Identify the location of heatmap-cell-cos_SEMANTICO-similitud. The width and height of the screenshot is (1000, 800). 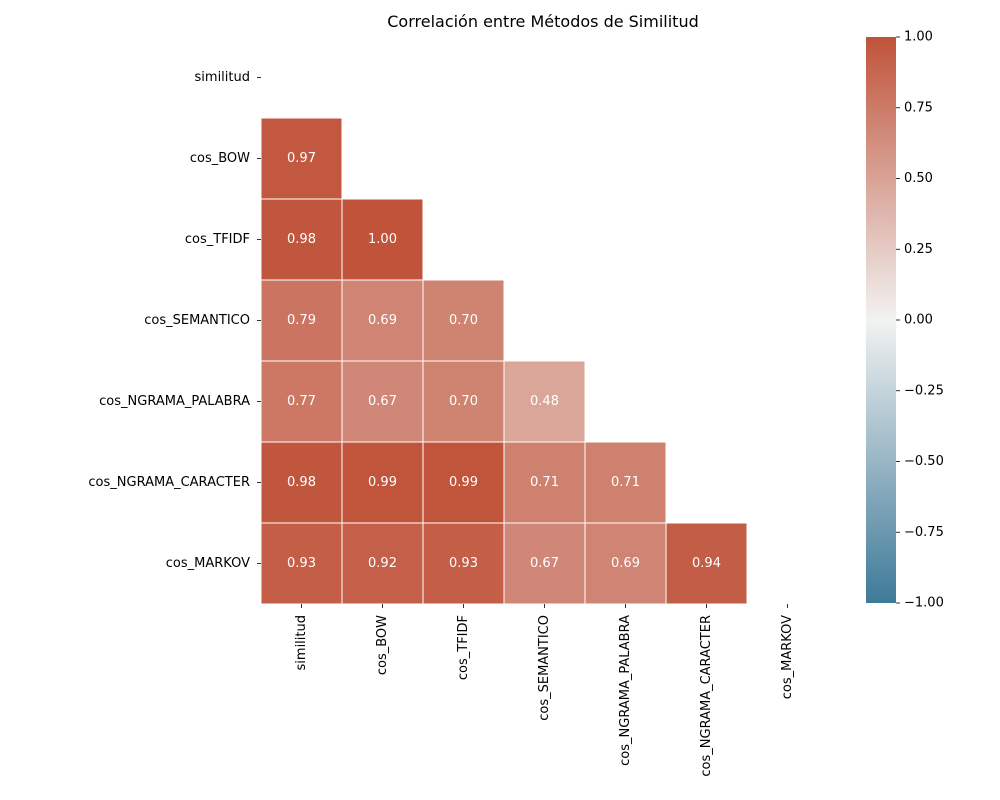
(301, 320).